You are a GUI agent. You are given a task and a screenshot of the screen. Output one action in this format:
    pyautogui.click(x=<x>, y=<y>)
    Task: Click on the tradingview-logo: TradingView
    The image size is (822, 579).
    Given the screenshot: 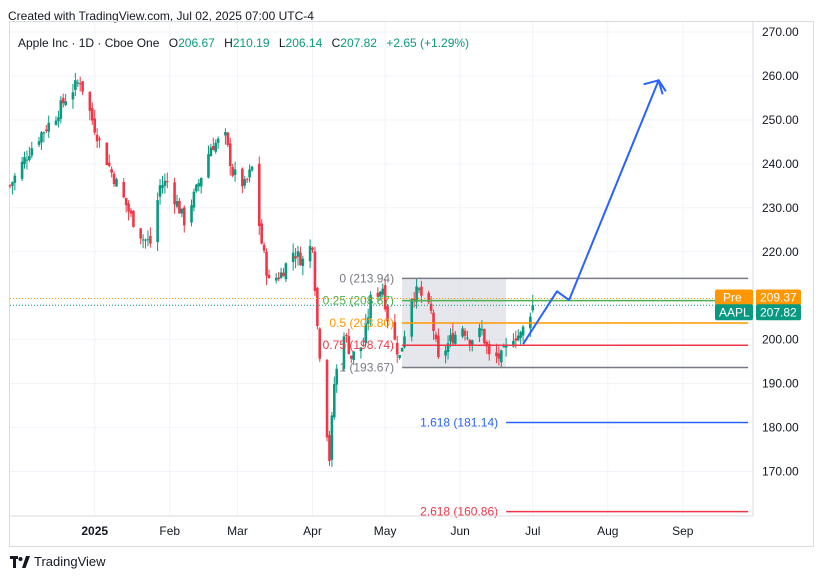 What is the action you would take?
    pyautogui.click(x=58, y=561)
    